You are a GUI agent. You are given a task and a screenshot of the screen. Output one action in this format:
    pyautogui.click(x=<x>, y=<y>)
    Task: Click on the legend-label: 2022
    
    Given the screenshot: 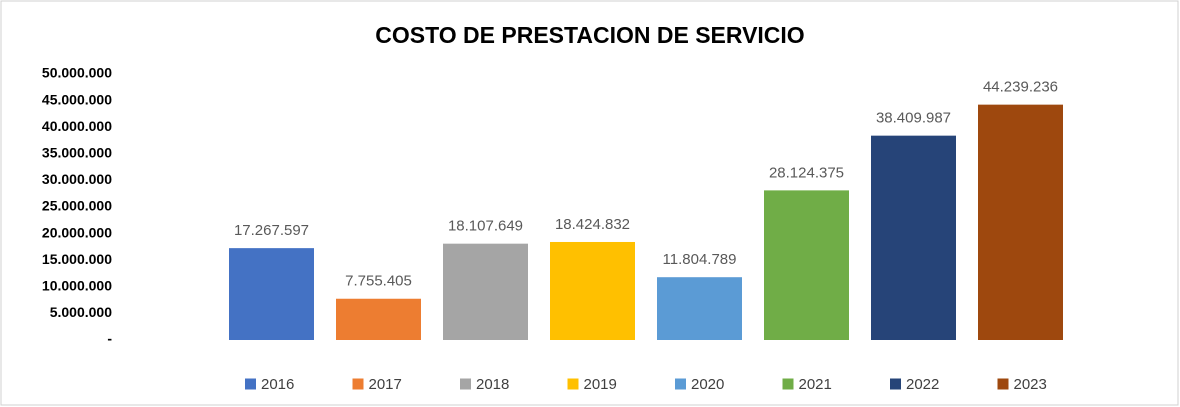 What is the action you would take?
    pyautogui.click(x=922, y=384)
    